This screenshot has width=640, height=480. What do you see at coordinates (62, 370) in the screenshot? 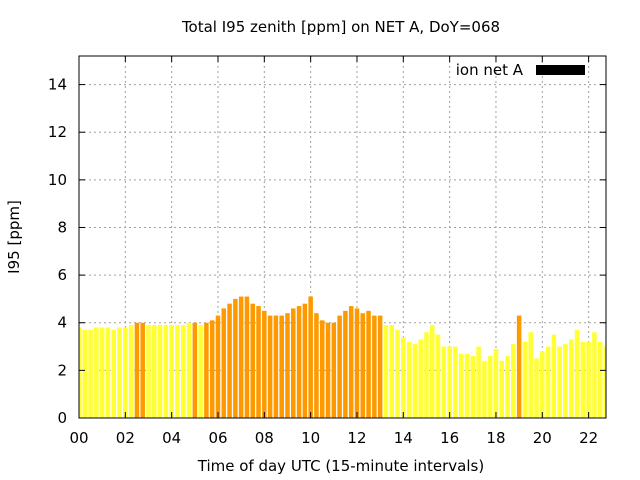
I see `y-tick-label: 2` at bounding box center [62, 370].